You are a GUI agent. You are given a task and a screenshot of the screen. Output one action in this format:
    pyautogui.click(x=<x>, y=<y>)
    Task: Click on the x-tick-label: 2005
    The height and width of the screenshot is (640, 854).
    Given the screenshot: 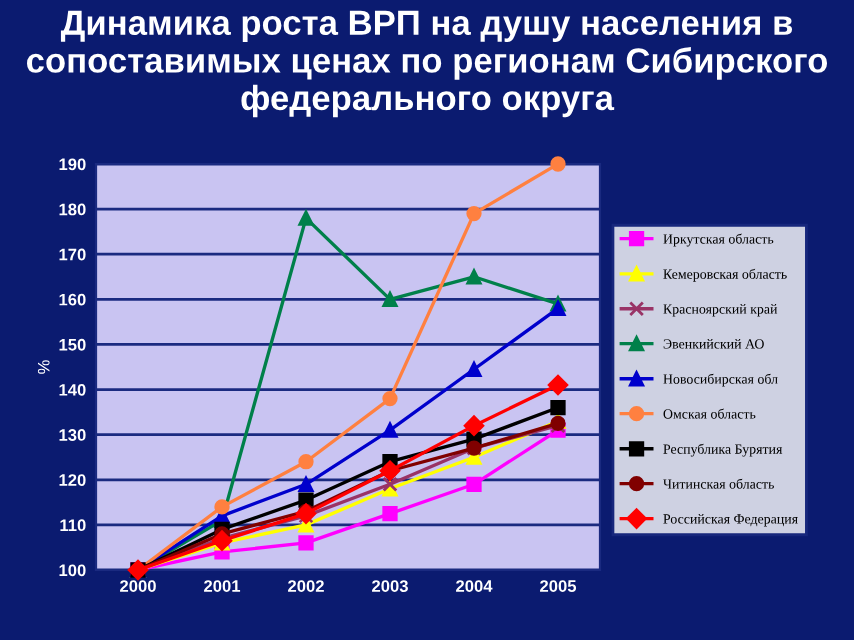 What is the action you would take?
    pyautogui.click(x=558, y=586)
    